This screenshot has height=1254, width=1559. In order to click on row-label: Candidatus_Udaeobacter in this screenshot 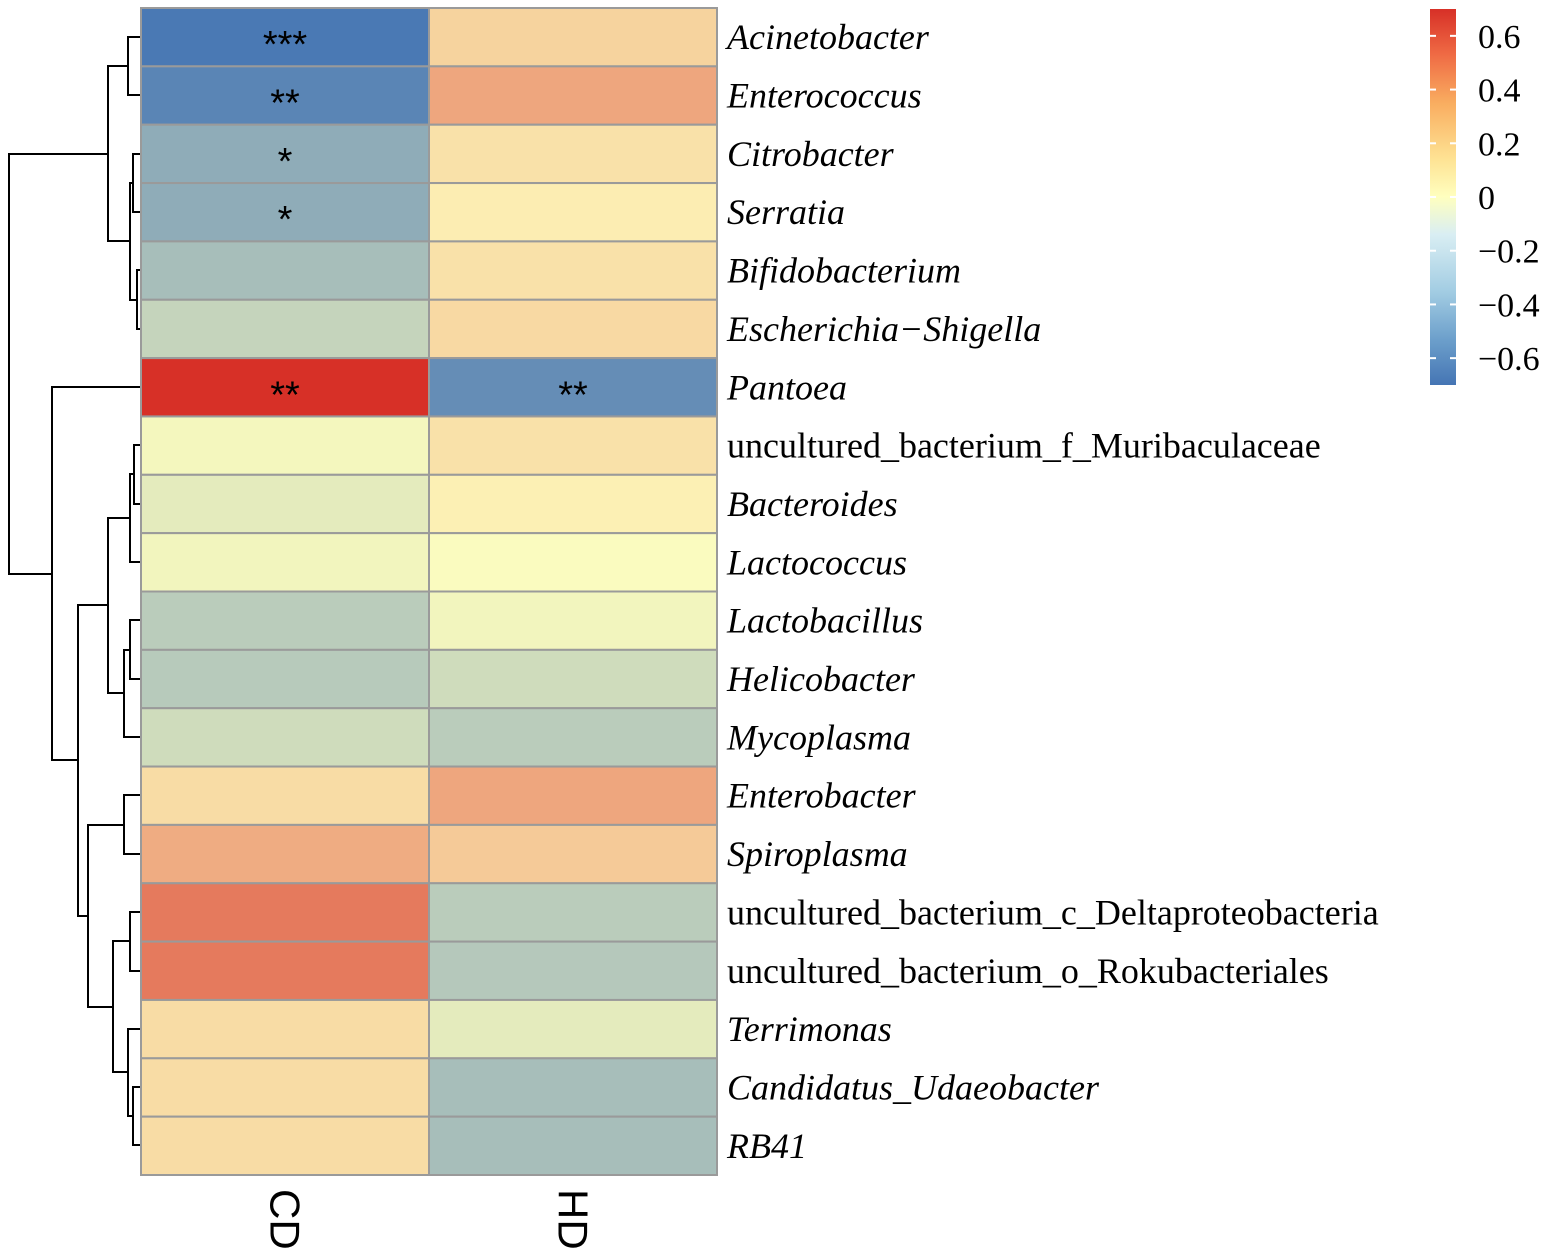, I will do `click(913, 1087)`.